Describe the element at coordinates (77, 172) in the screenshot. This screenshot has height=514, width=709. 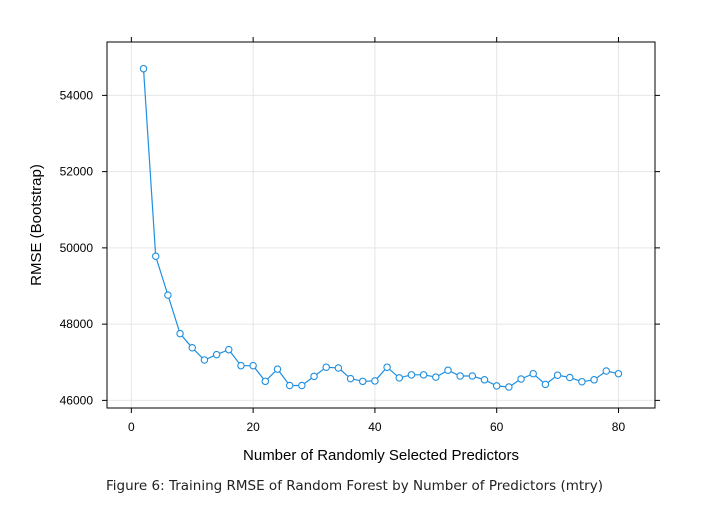
I see `y-tick-label: 52000` at that location.